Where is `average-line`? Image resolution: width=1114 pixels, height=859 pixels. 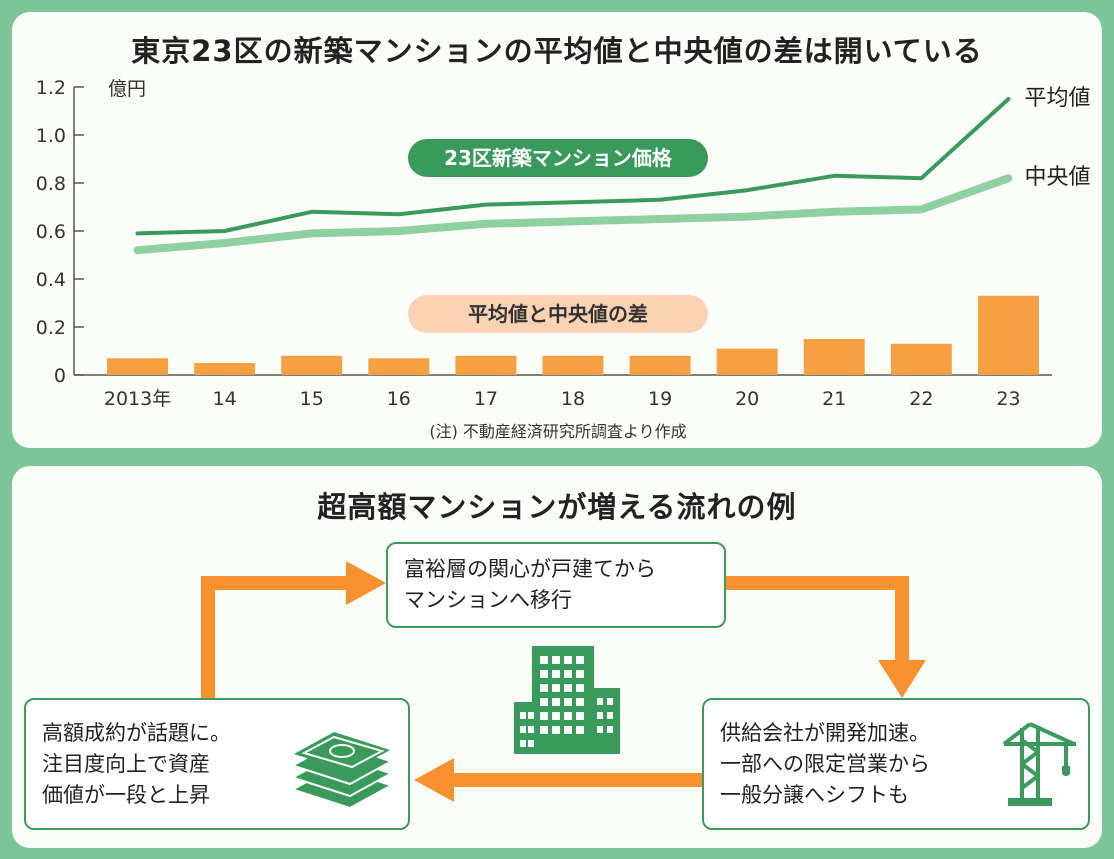 average-line is located at coordinates (573, 166).